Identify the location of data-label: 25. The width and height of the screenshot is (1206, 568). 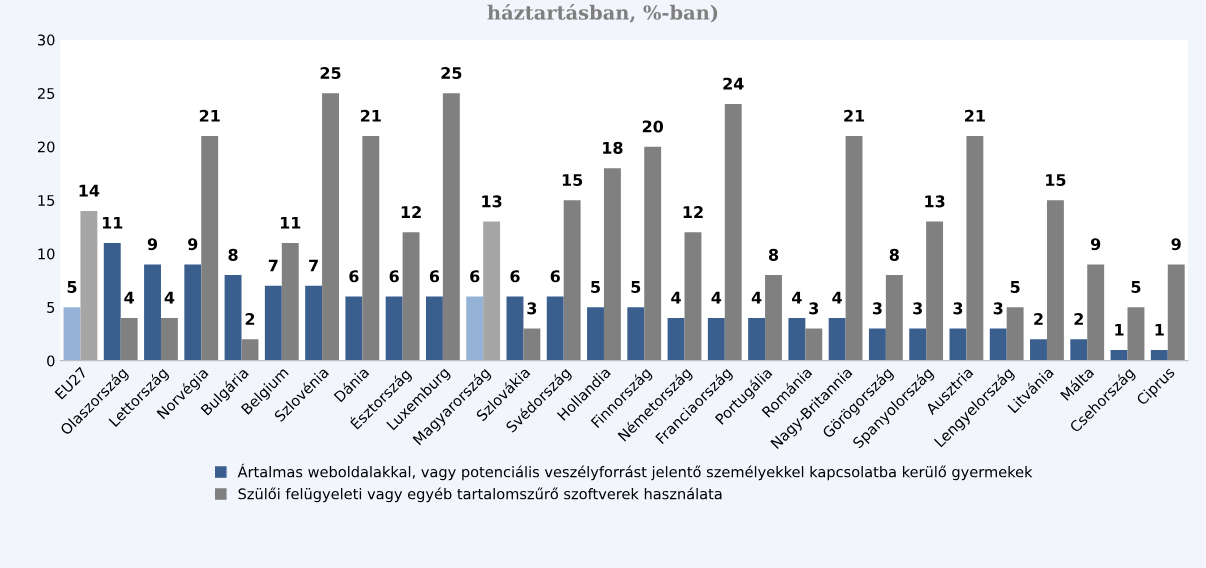
(330, 73).